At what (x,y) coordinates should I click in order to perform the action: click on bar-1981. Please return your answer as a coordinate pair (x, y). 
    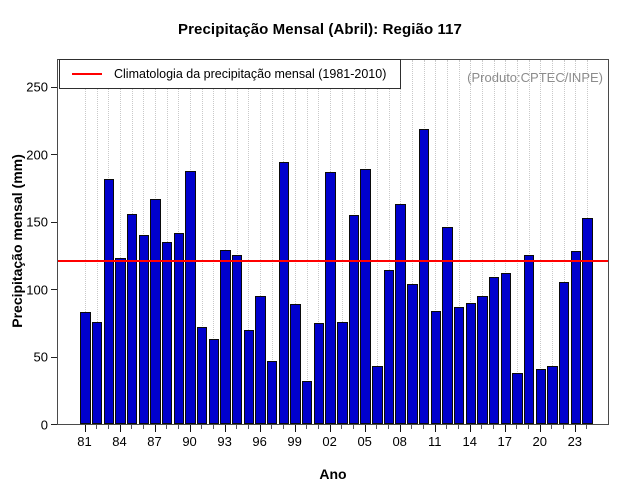
    Looking at the image, I should click on (85, 368).